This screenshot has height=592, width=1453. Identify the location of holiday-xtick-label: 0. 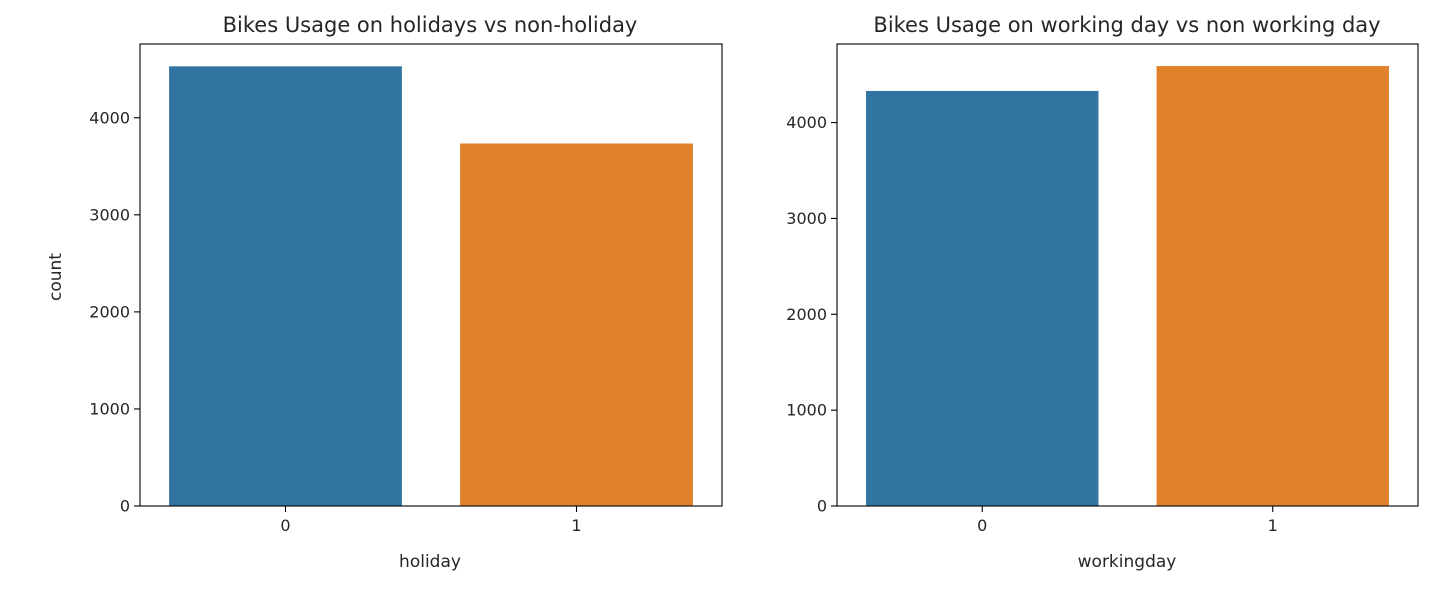
(285, 525).